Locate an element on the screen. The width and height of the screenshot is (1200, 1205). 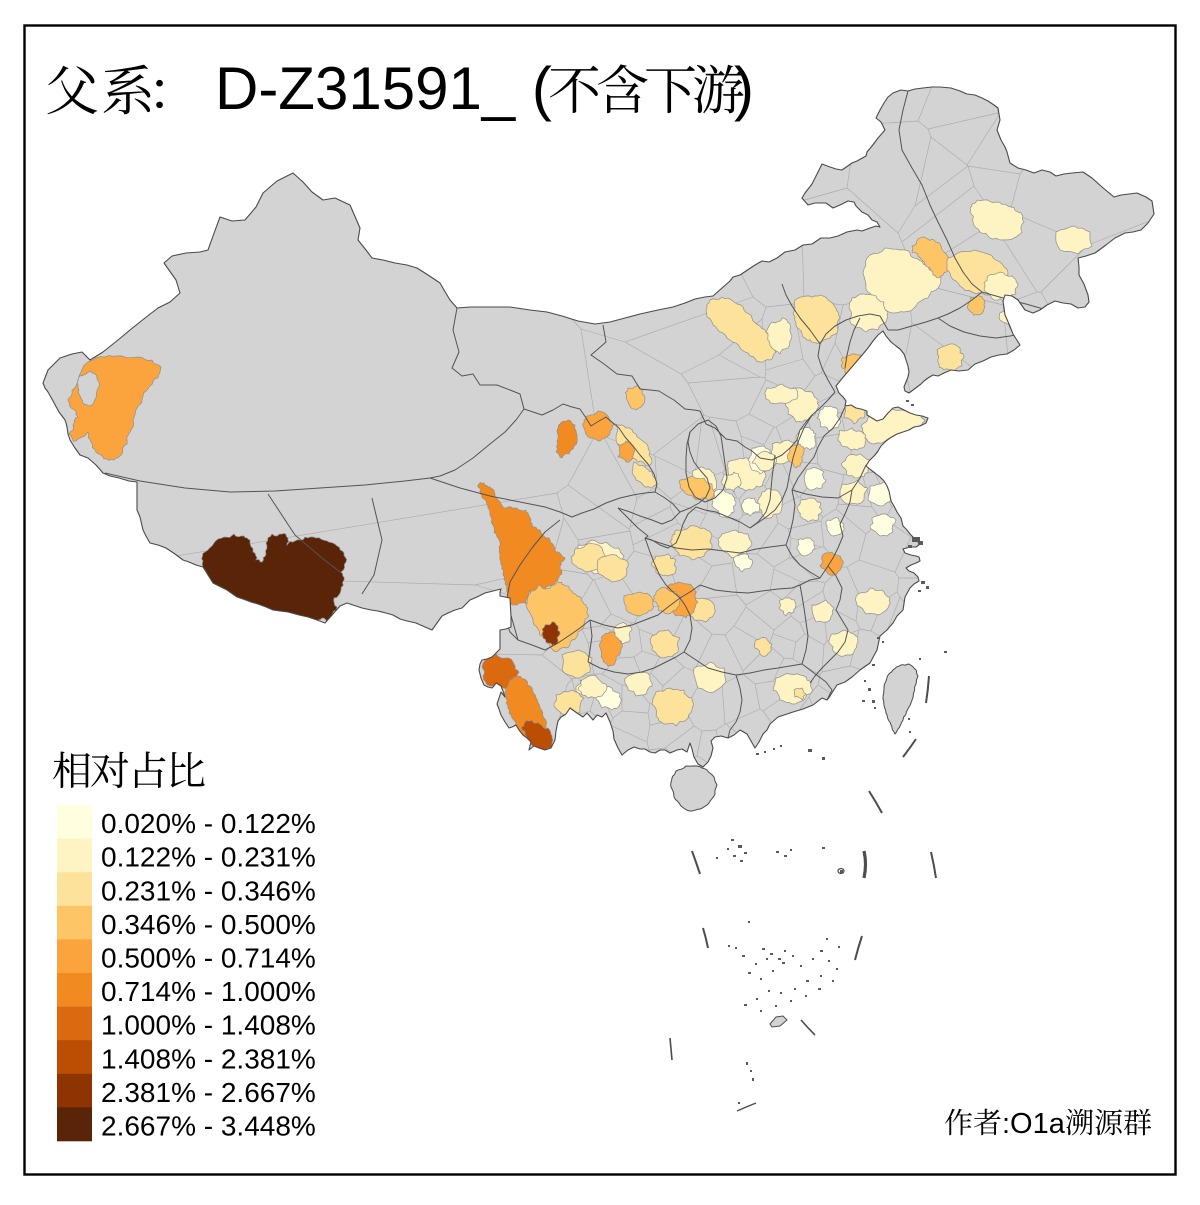
svg-text: 0.500% - 0.714% is located at coordinates (208, 958).